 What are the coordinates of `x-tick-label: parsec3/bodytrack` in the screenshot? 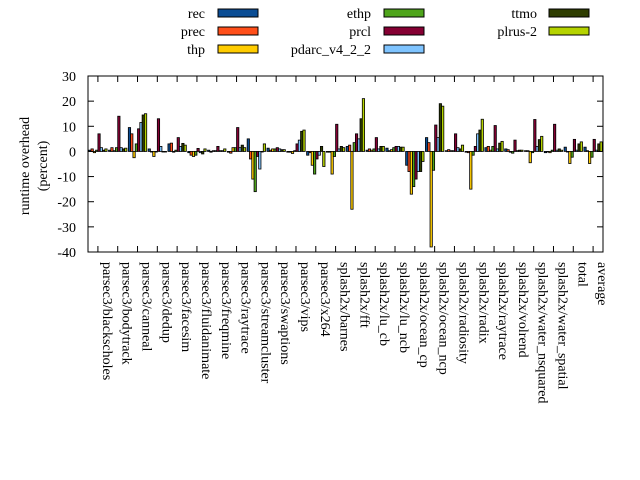 It's located at (126, 313).